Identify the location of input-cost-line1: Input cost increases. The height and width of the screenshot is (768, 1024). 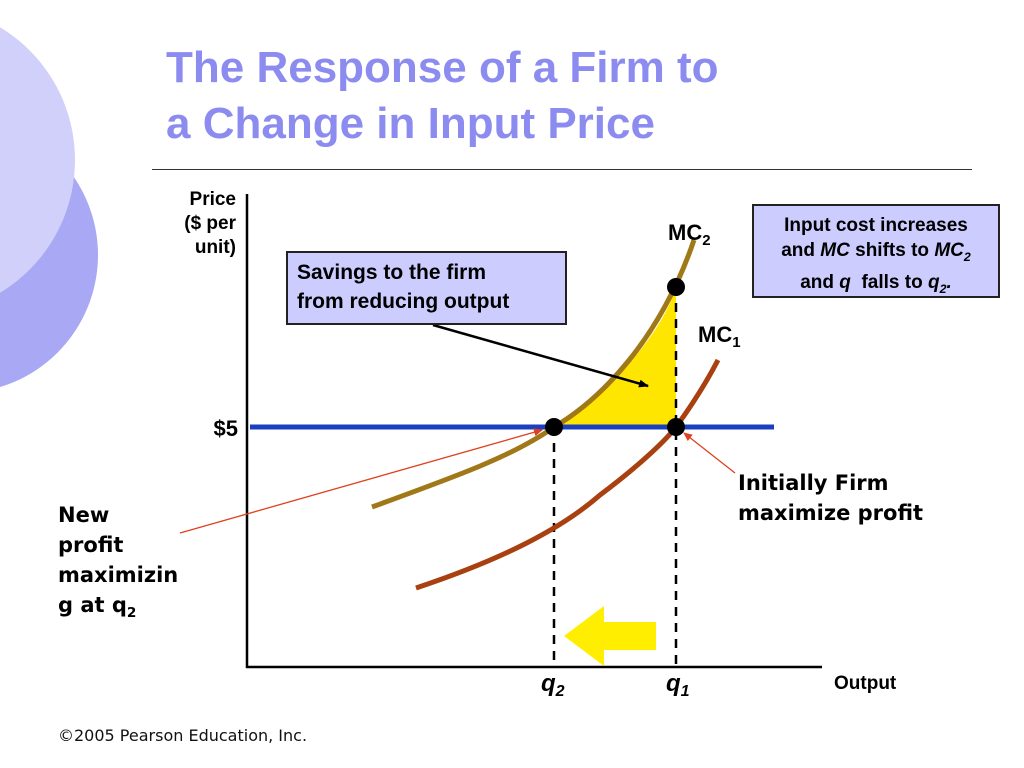
(876, 225).